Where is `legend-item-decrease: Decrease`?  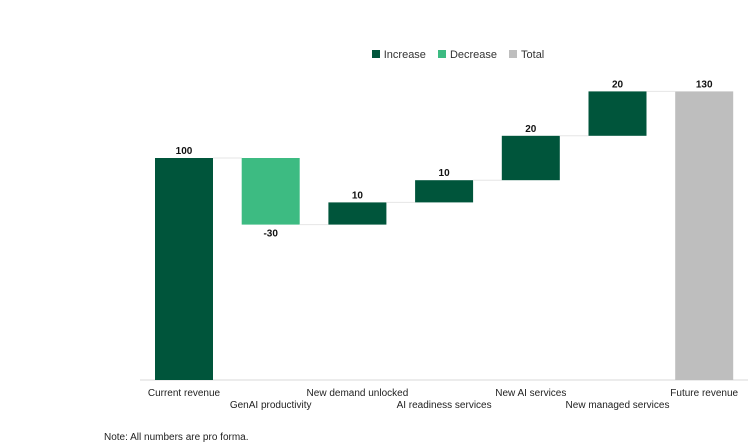 legend-item-decrease: Decrease is located at coordinates (467, 55).